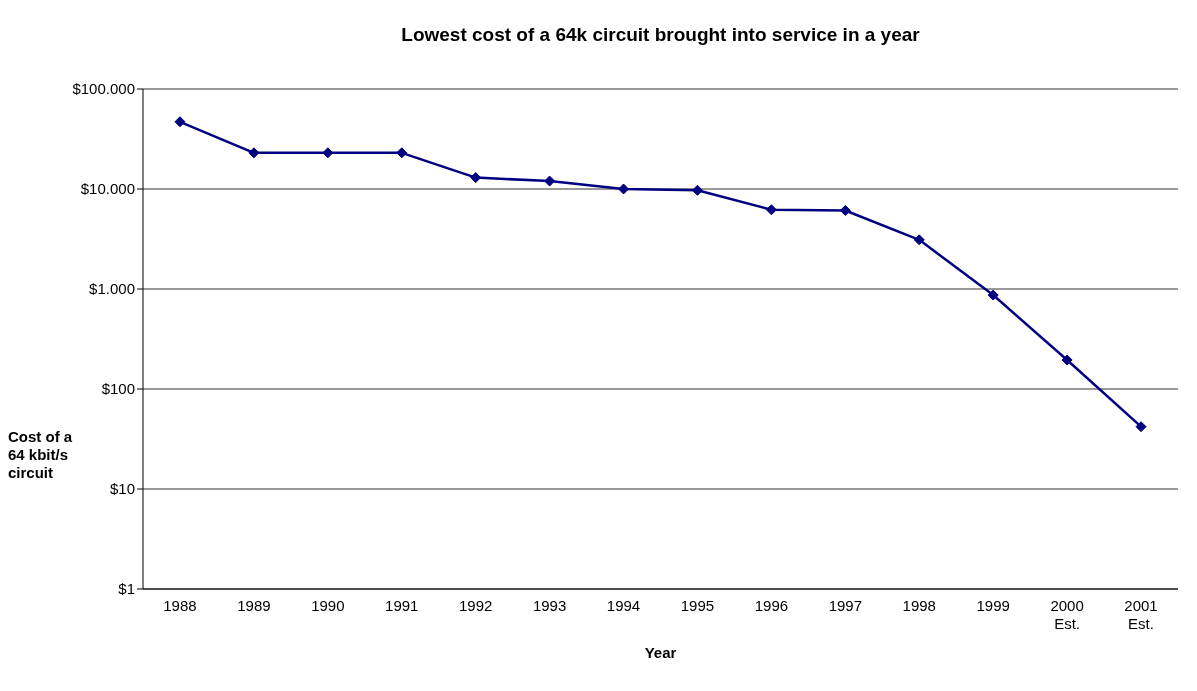  I want to click on y-tick-label: $10.000, so click(107, 189).